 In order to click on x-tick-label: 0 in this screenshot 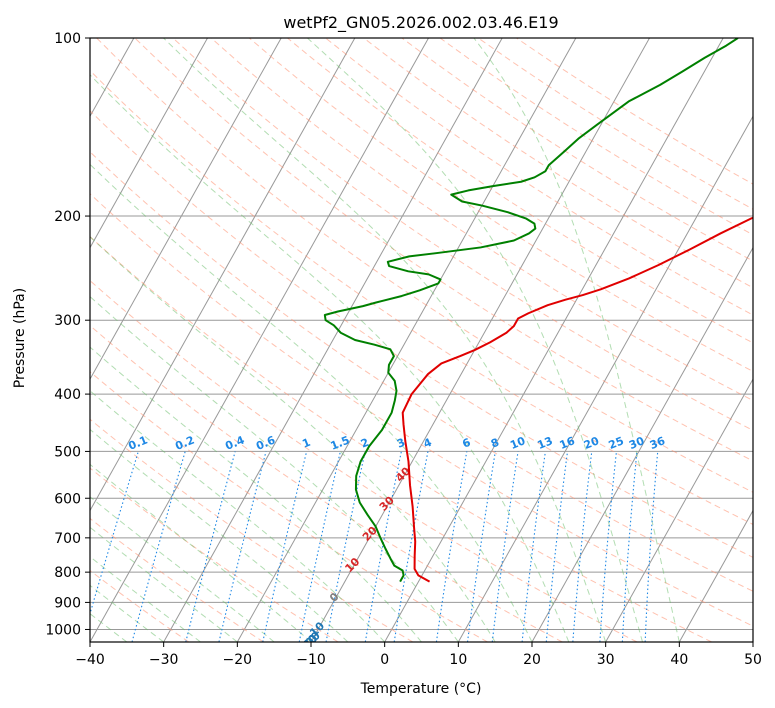, I will do `click(384, 660)`.